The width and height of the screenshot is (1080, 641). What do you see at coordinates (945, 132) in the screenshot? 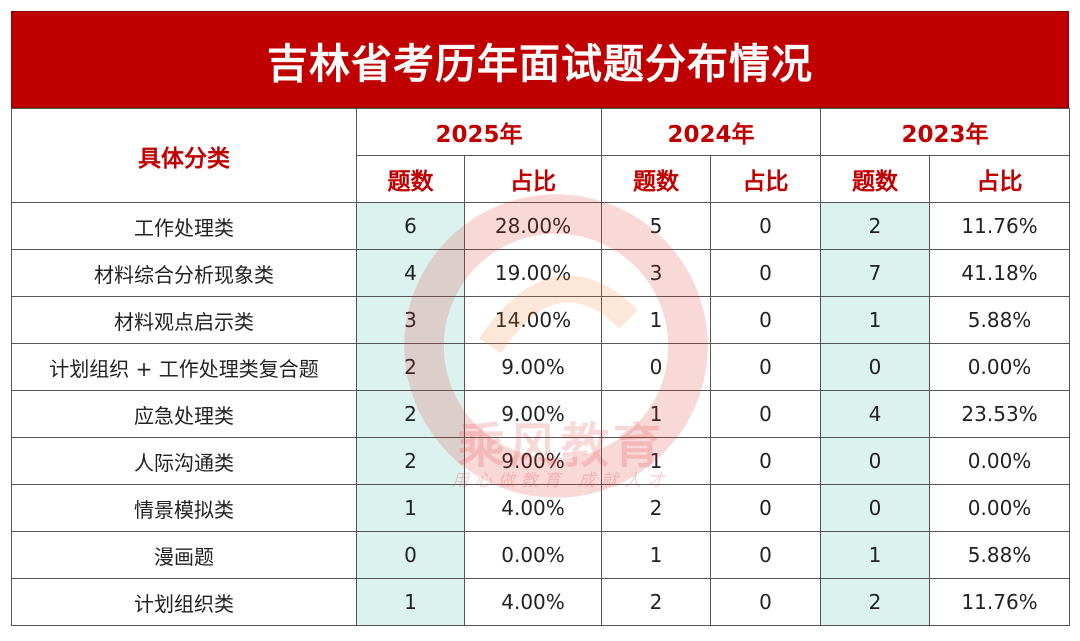
I see `year-header-2023: 2023年` at bounding box center [945, 132].